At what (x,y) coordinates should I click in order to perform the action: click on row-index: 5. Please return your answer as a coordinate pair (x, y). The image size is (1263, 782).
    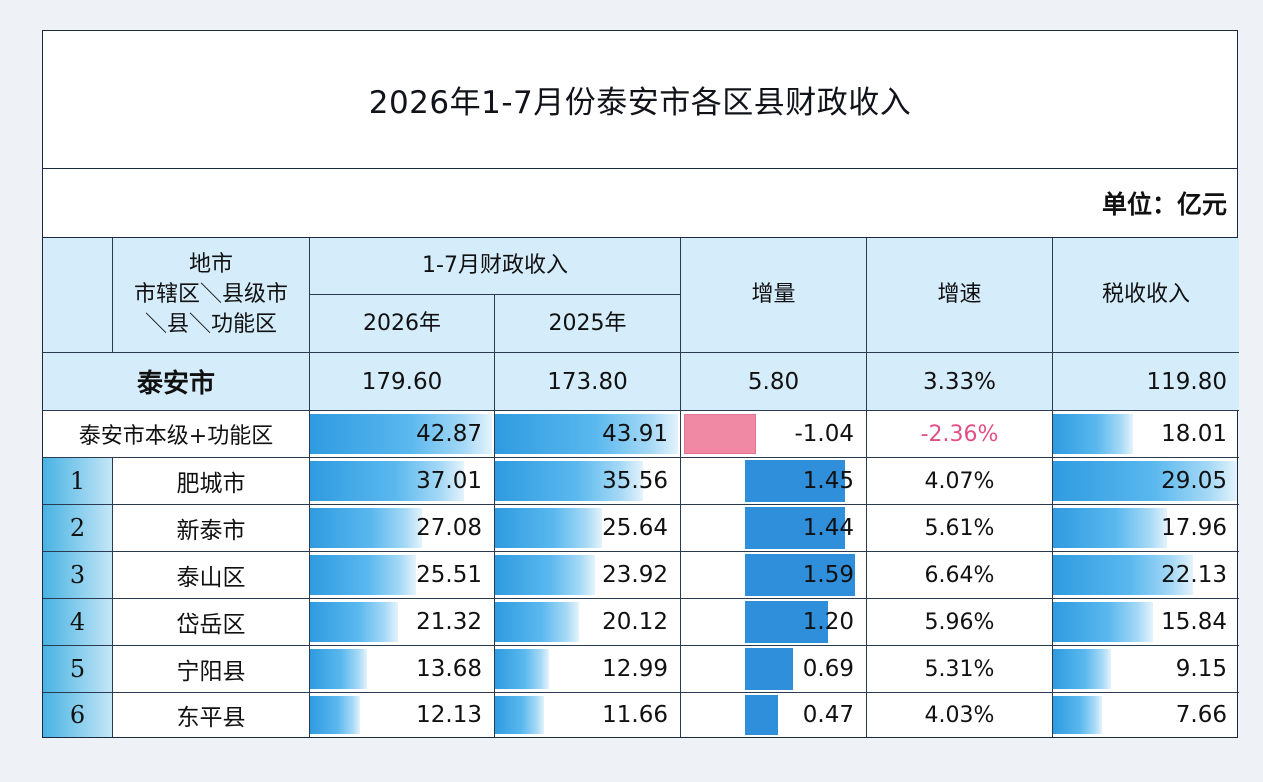
    Looking at the image, I should click on (78, 669).